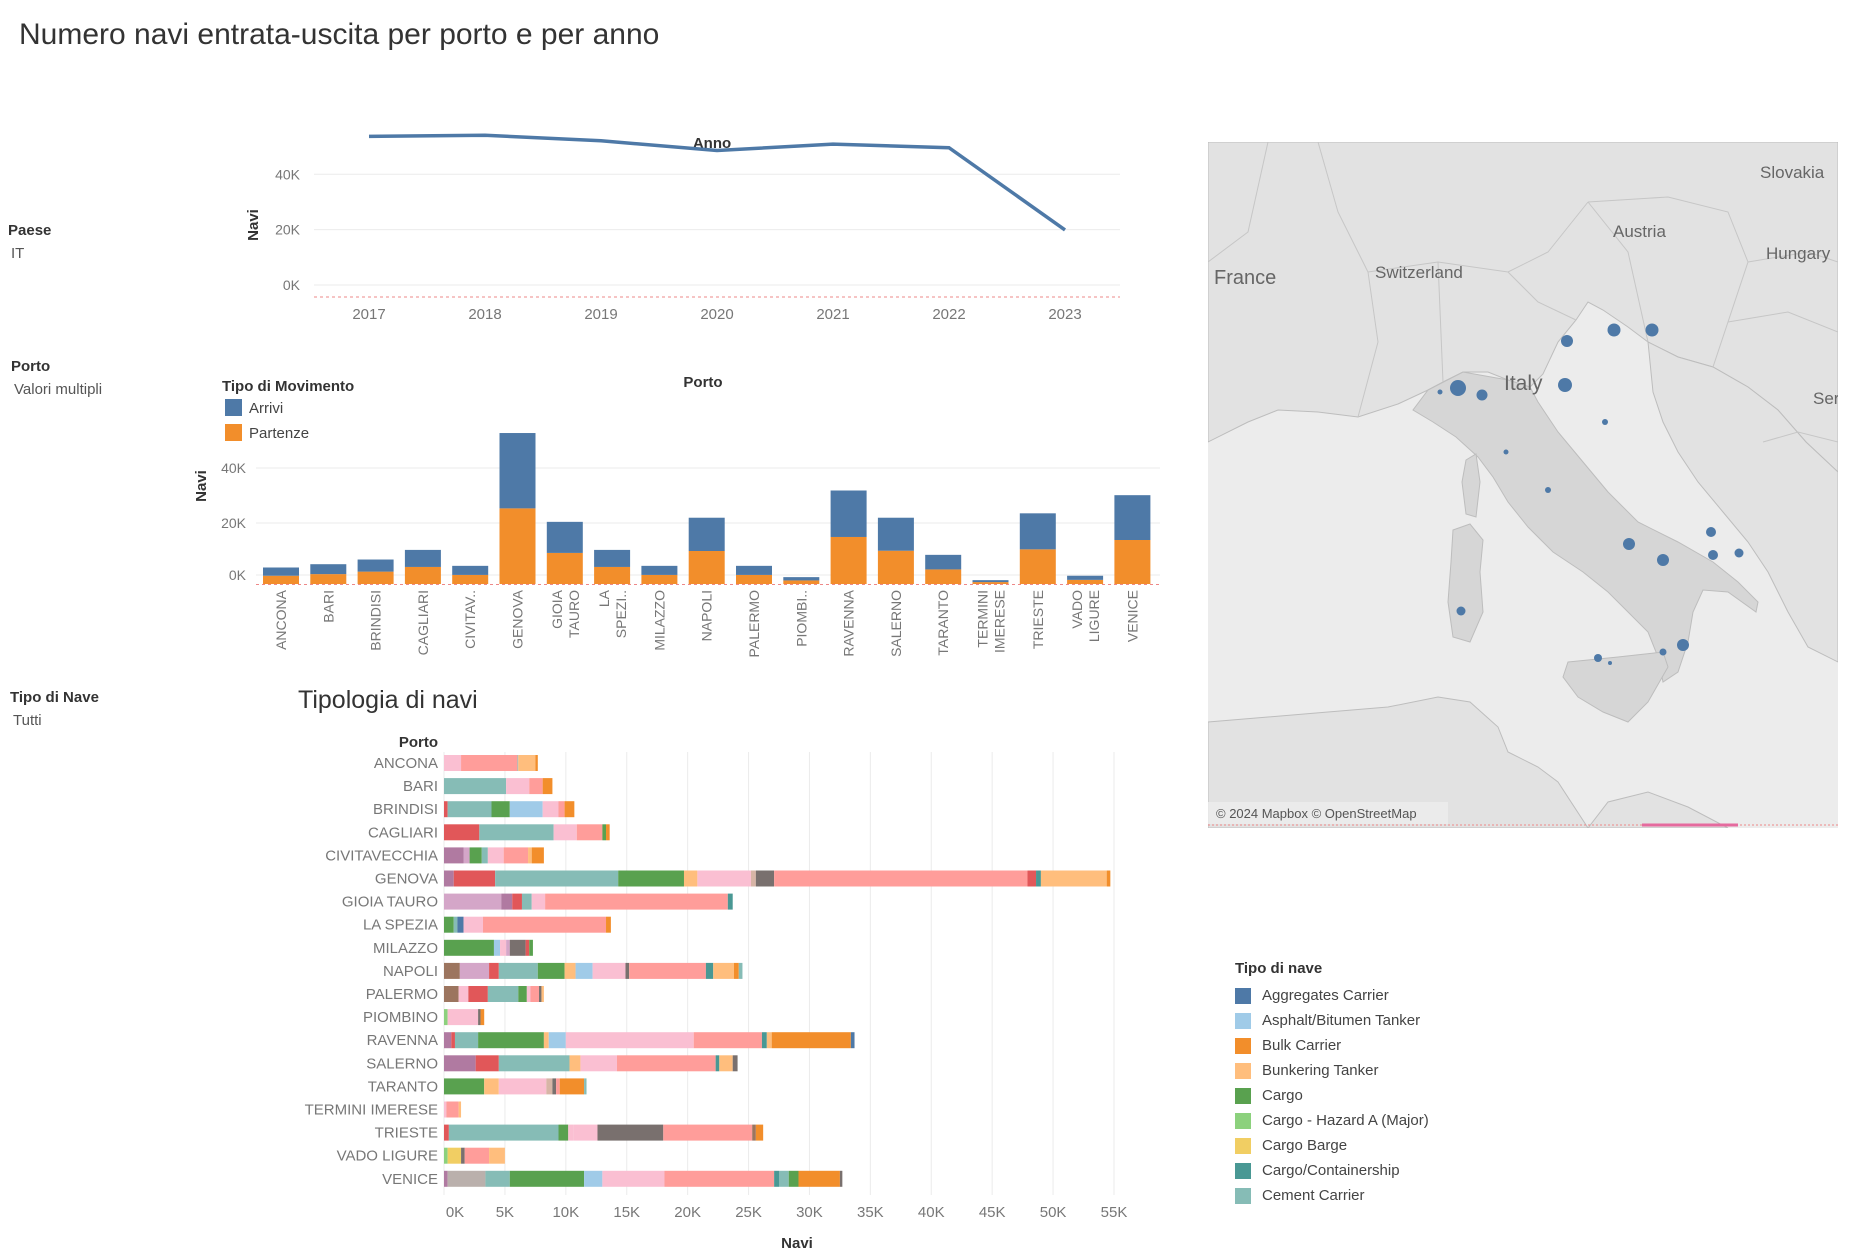 The image size is (1875, 1250). I want to click on map-marker-termini, so click(1610, 663).